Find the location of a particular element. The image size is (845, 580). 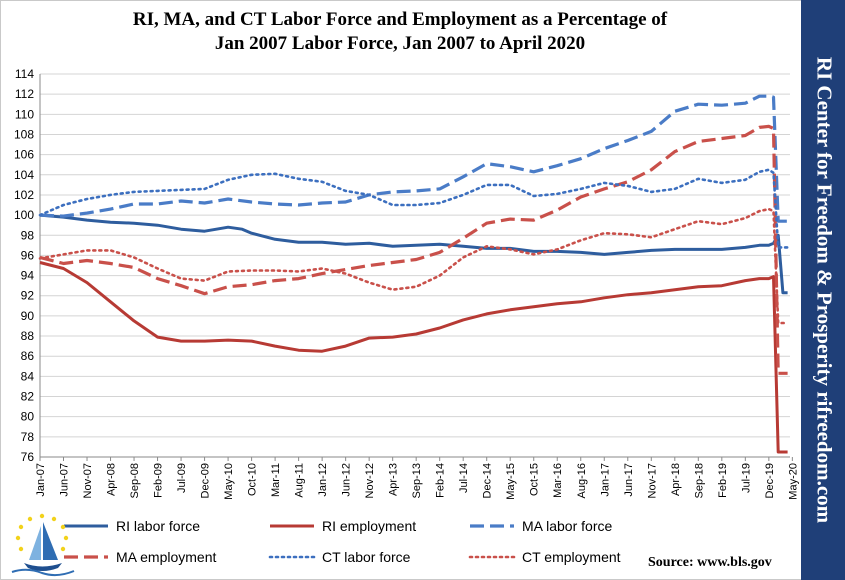

legend-label: RI employment is located at coordinates (369, 526).